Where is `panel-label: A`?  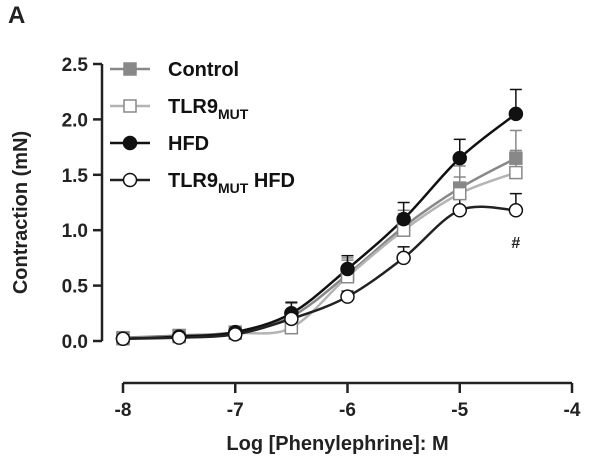
panel-label: A is located at coordinates (17, 15).